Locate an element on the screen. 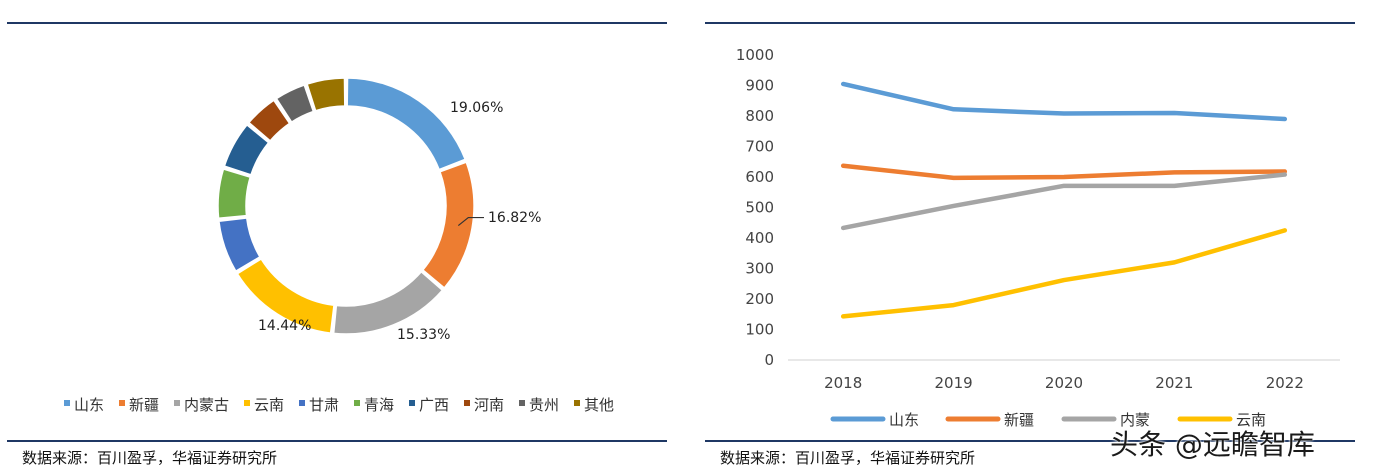  leader-line is located at coordinates (470, 221).